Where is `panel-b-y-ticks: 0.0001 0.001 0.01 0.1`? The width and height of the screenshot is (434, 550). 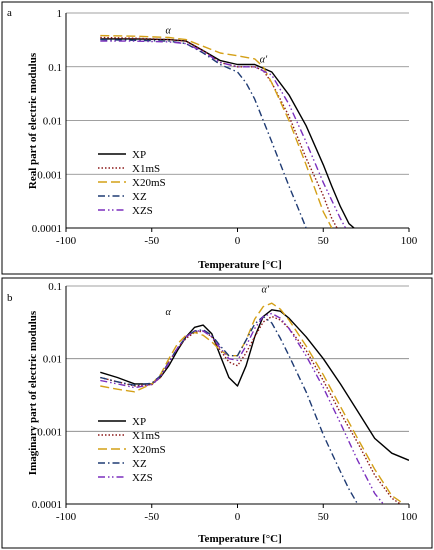
panel-b-y-ticks: 0.0001 0.001 0.01 0.1 is located at coordinates (47, 396).